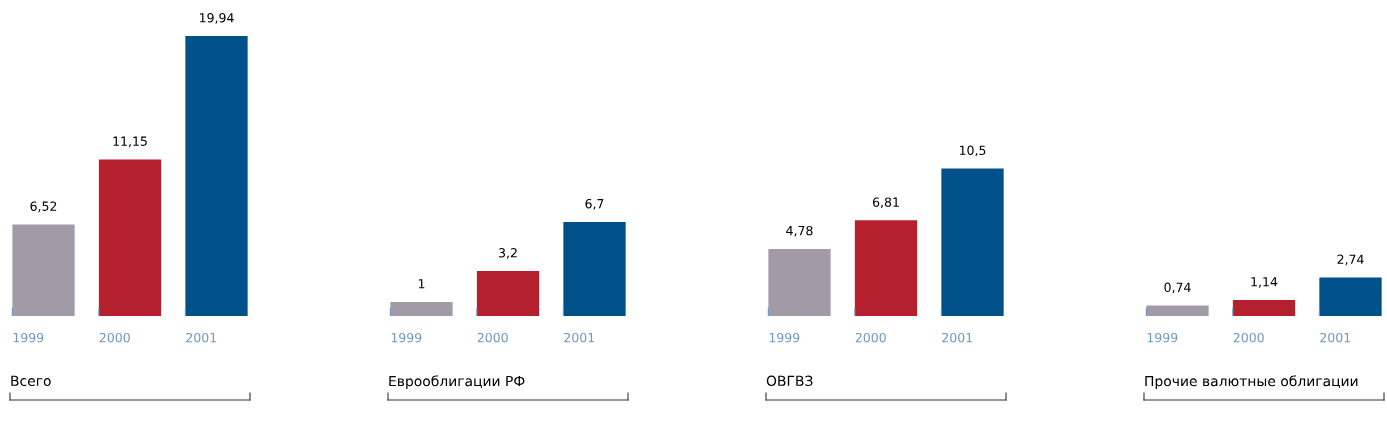 The height and width of the screenshot is (425, 1387). What do you see at coordinates (216, 18) in the screenshot?
I see `data-label: 19,94` at bounding box center [216, 18].